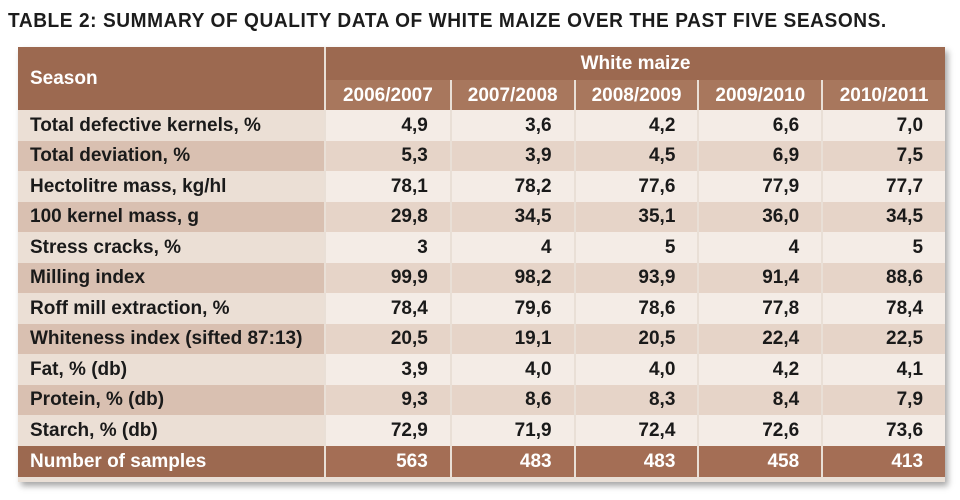 The height and width of the screenshot is (500, 960). What do you see at coordinates (883, 155) in the screenshot?
I see `table-cell: 7,5` at bounding box center [883, 155].